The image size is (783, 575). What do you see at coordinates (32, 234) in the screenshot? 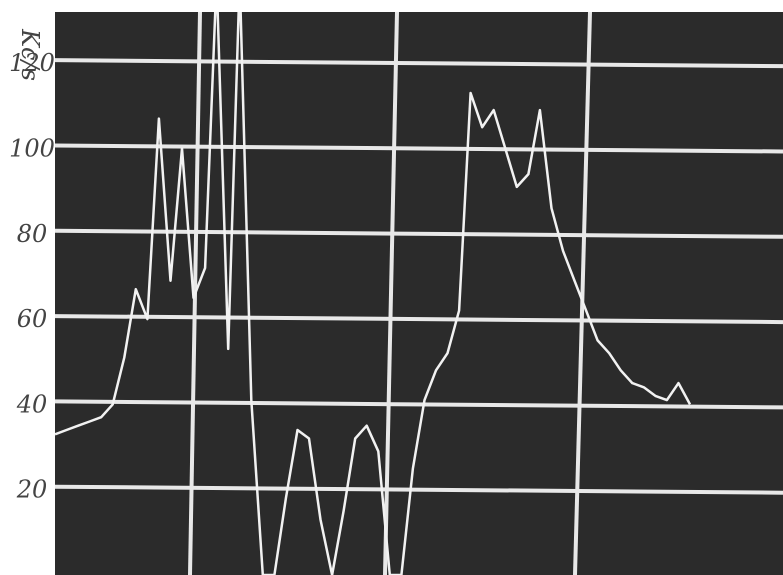
I see `y-tick-label: 80` at bounding box center [32, 234].